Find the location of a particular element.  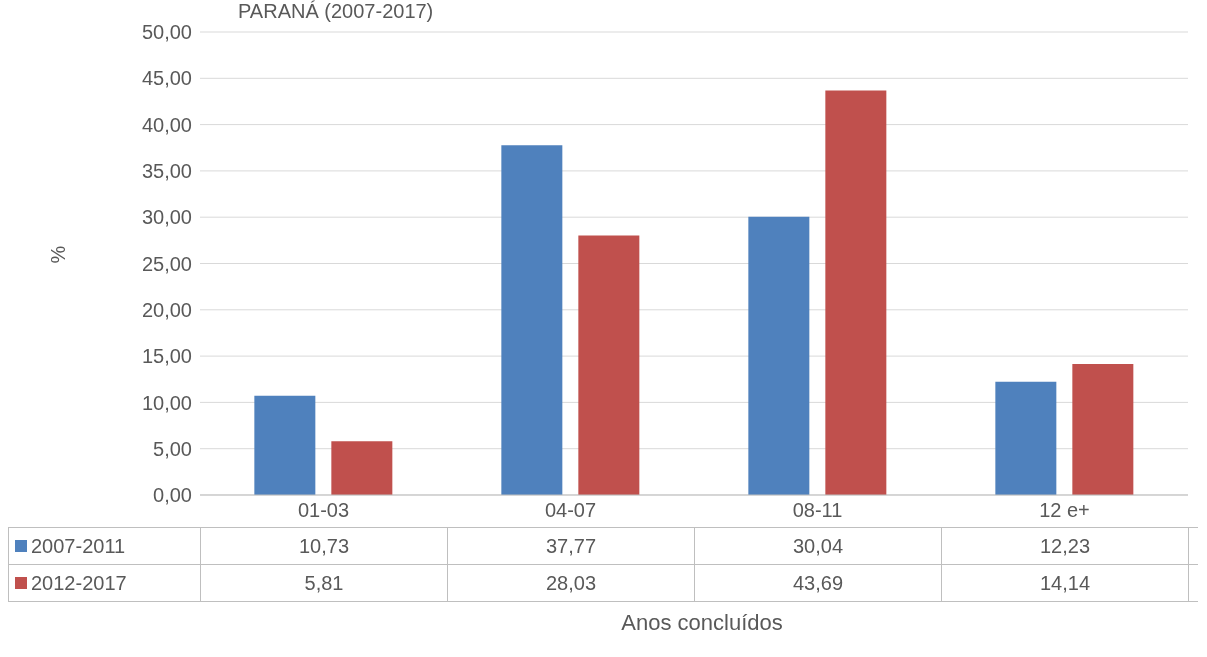

y-tick-label: 25,00 is located at coordinates (166, 263).